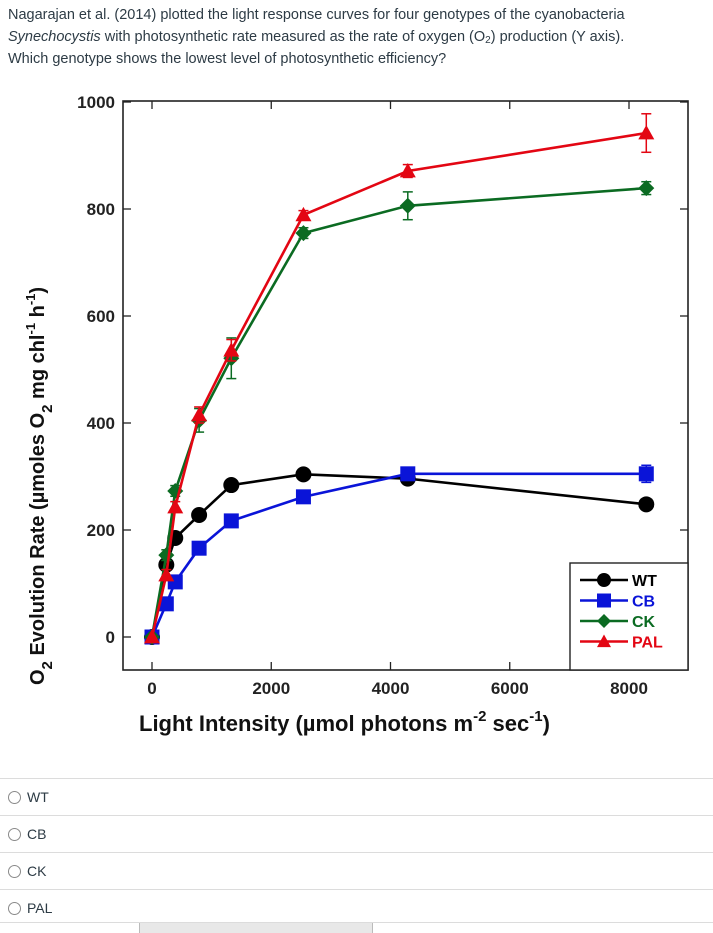 This screenshot has height=933, width=713. What do you see at coordinates (101, 530) in the screenshot?
I see `y-tick-label: 200` at bounding box center [101, 530].